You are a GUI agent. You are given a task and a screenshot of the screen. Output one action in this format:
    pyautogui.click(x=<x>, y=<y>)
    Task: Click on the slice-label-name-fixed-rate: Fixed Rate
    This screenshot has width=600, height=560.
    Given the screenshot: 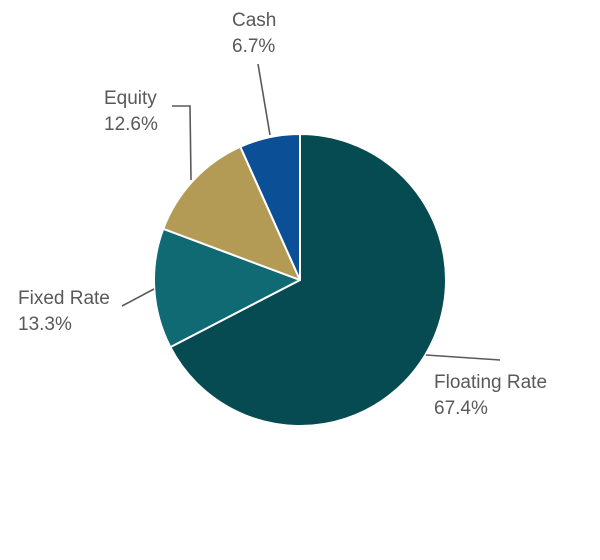 What is the action you would take?
    pyautogui.click(x=64, y=298)
    